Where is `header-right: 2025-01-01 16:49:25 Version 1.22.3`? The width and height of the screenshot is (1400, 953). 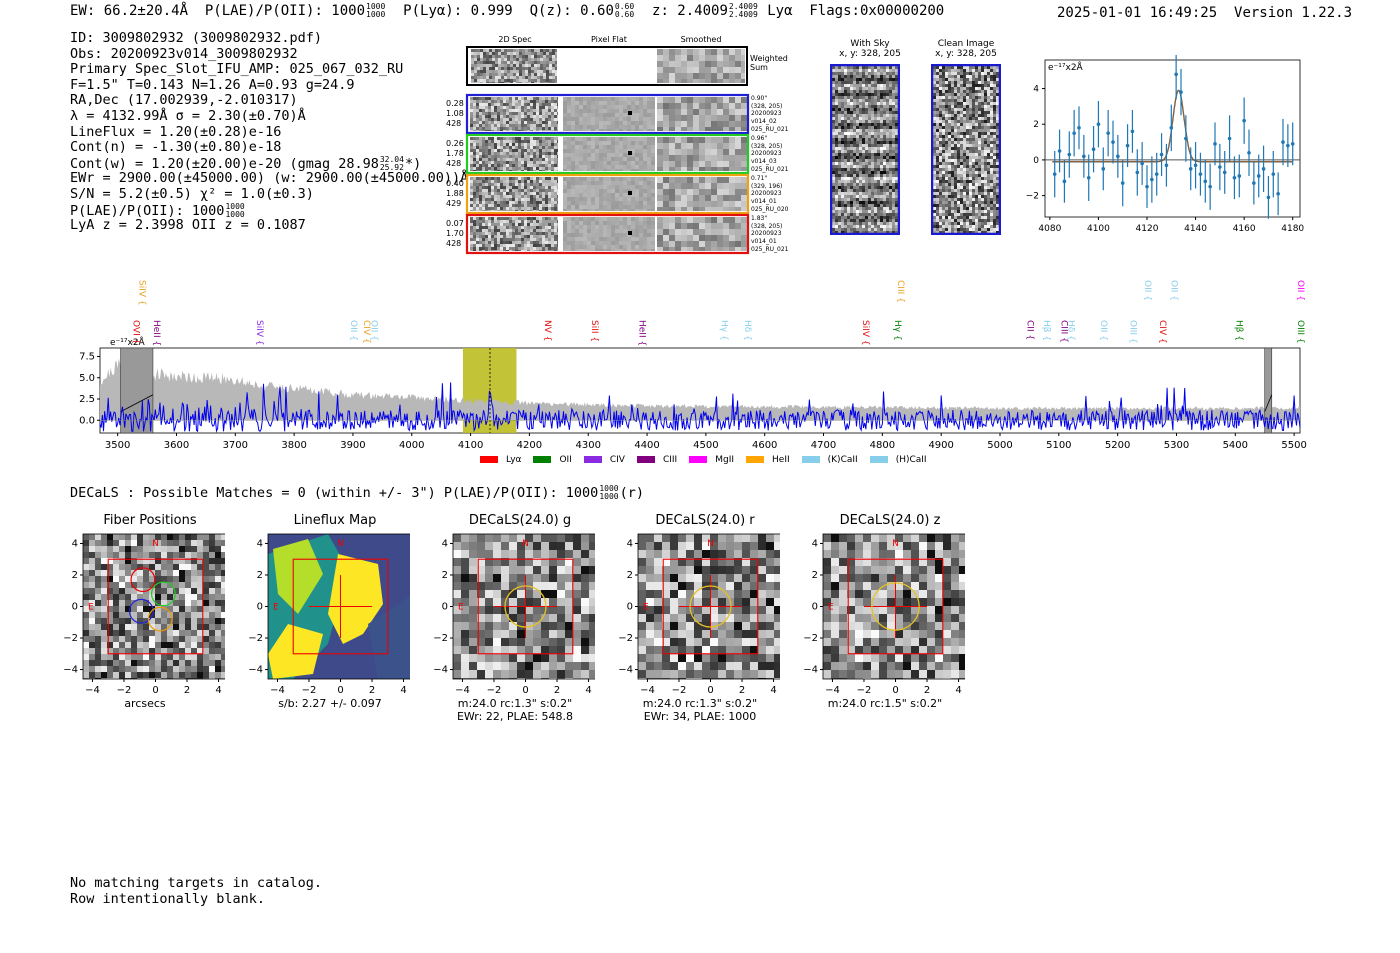
header-right: 2025-01-01 16:49:25 Version 1.22.3 is located at coordinates (1204, 13).